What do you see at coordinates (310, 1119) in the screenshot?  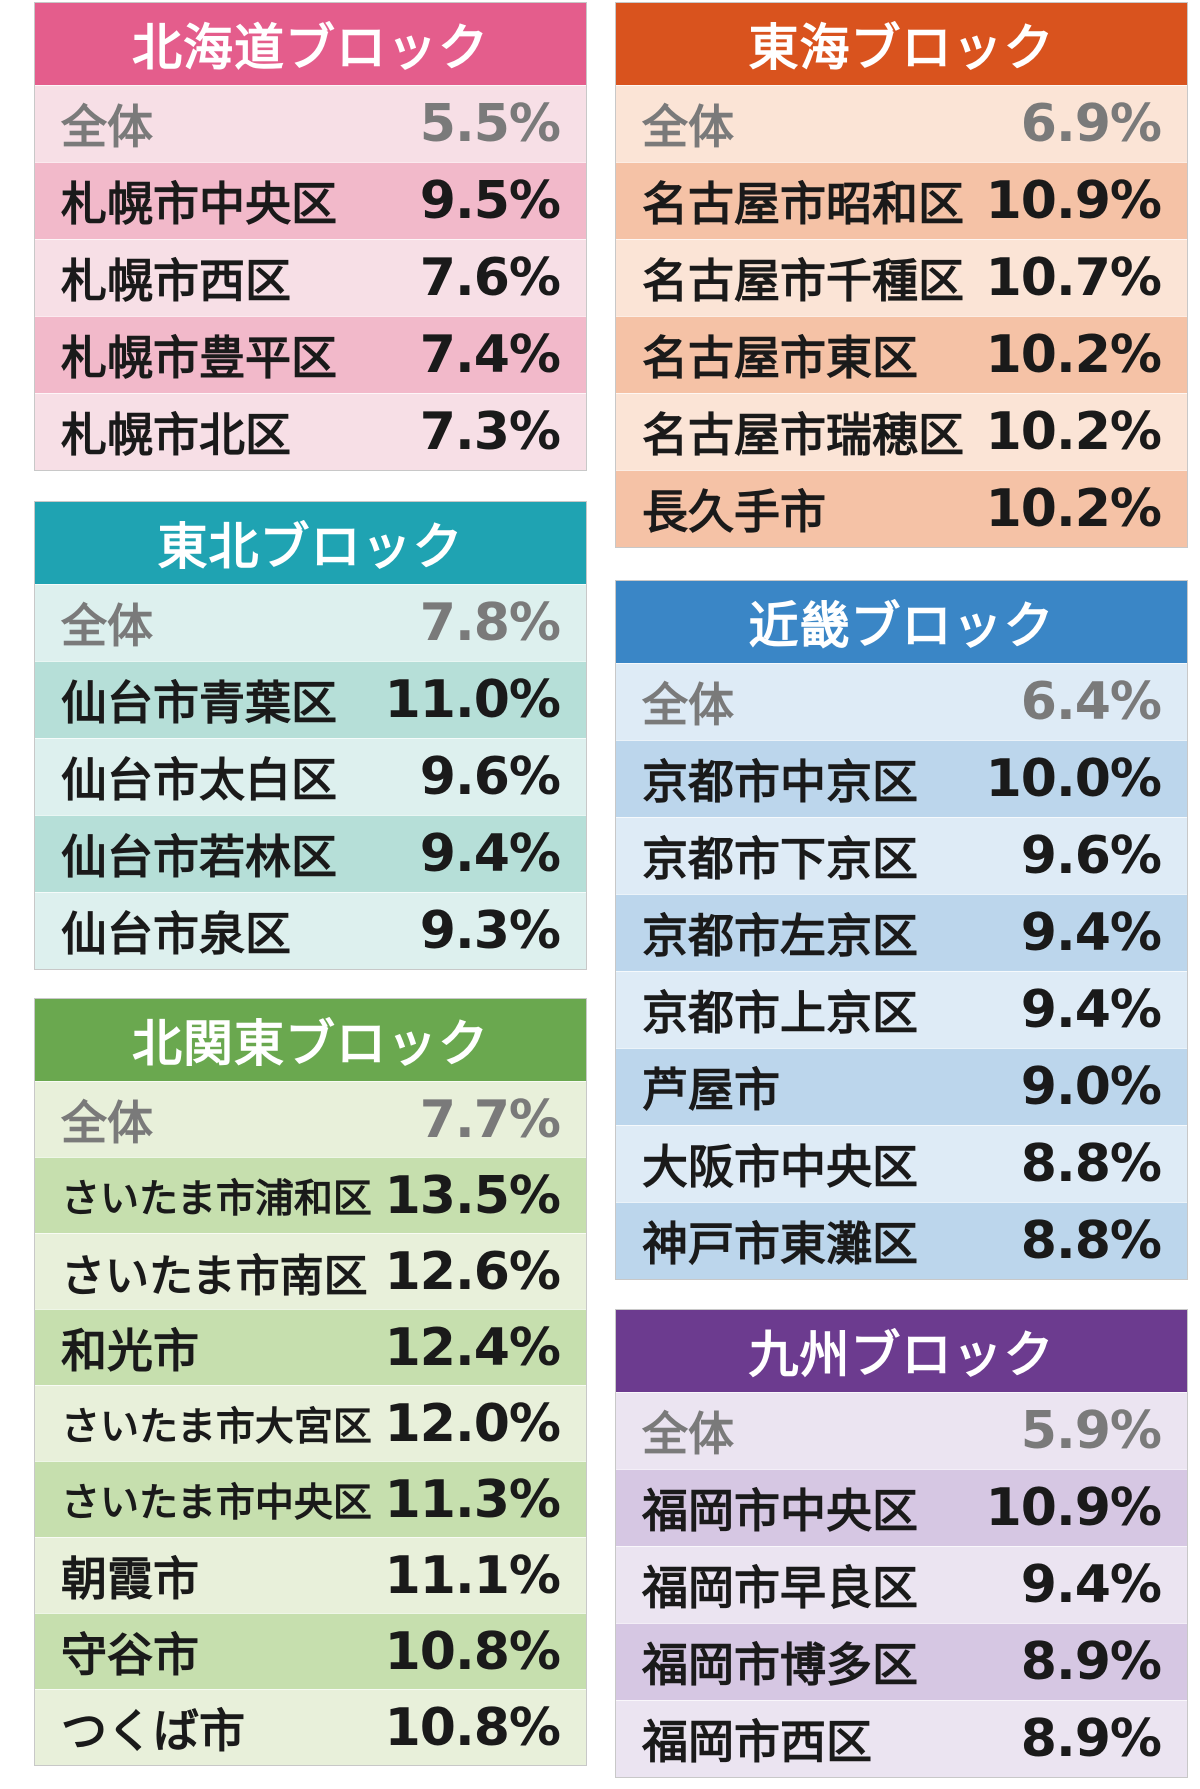 I see `total-row: 全体 7.7%` at bounding box center [310, 1119].